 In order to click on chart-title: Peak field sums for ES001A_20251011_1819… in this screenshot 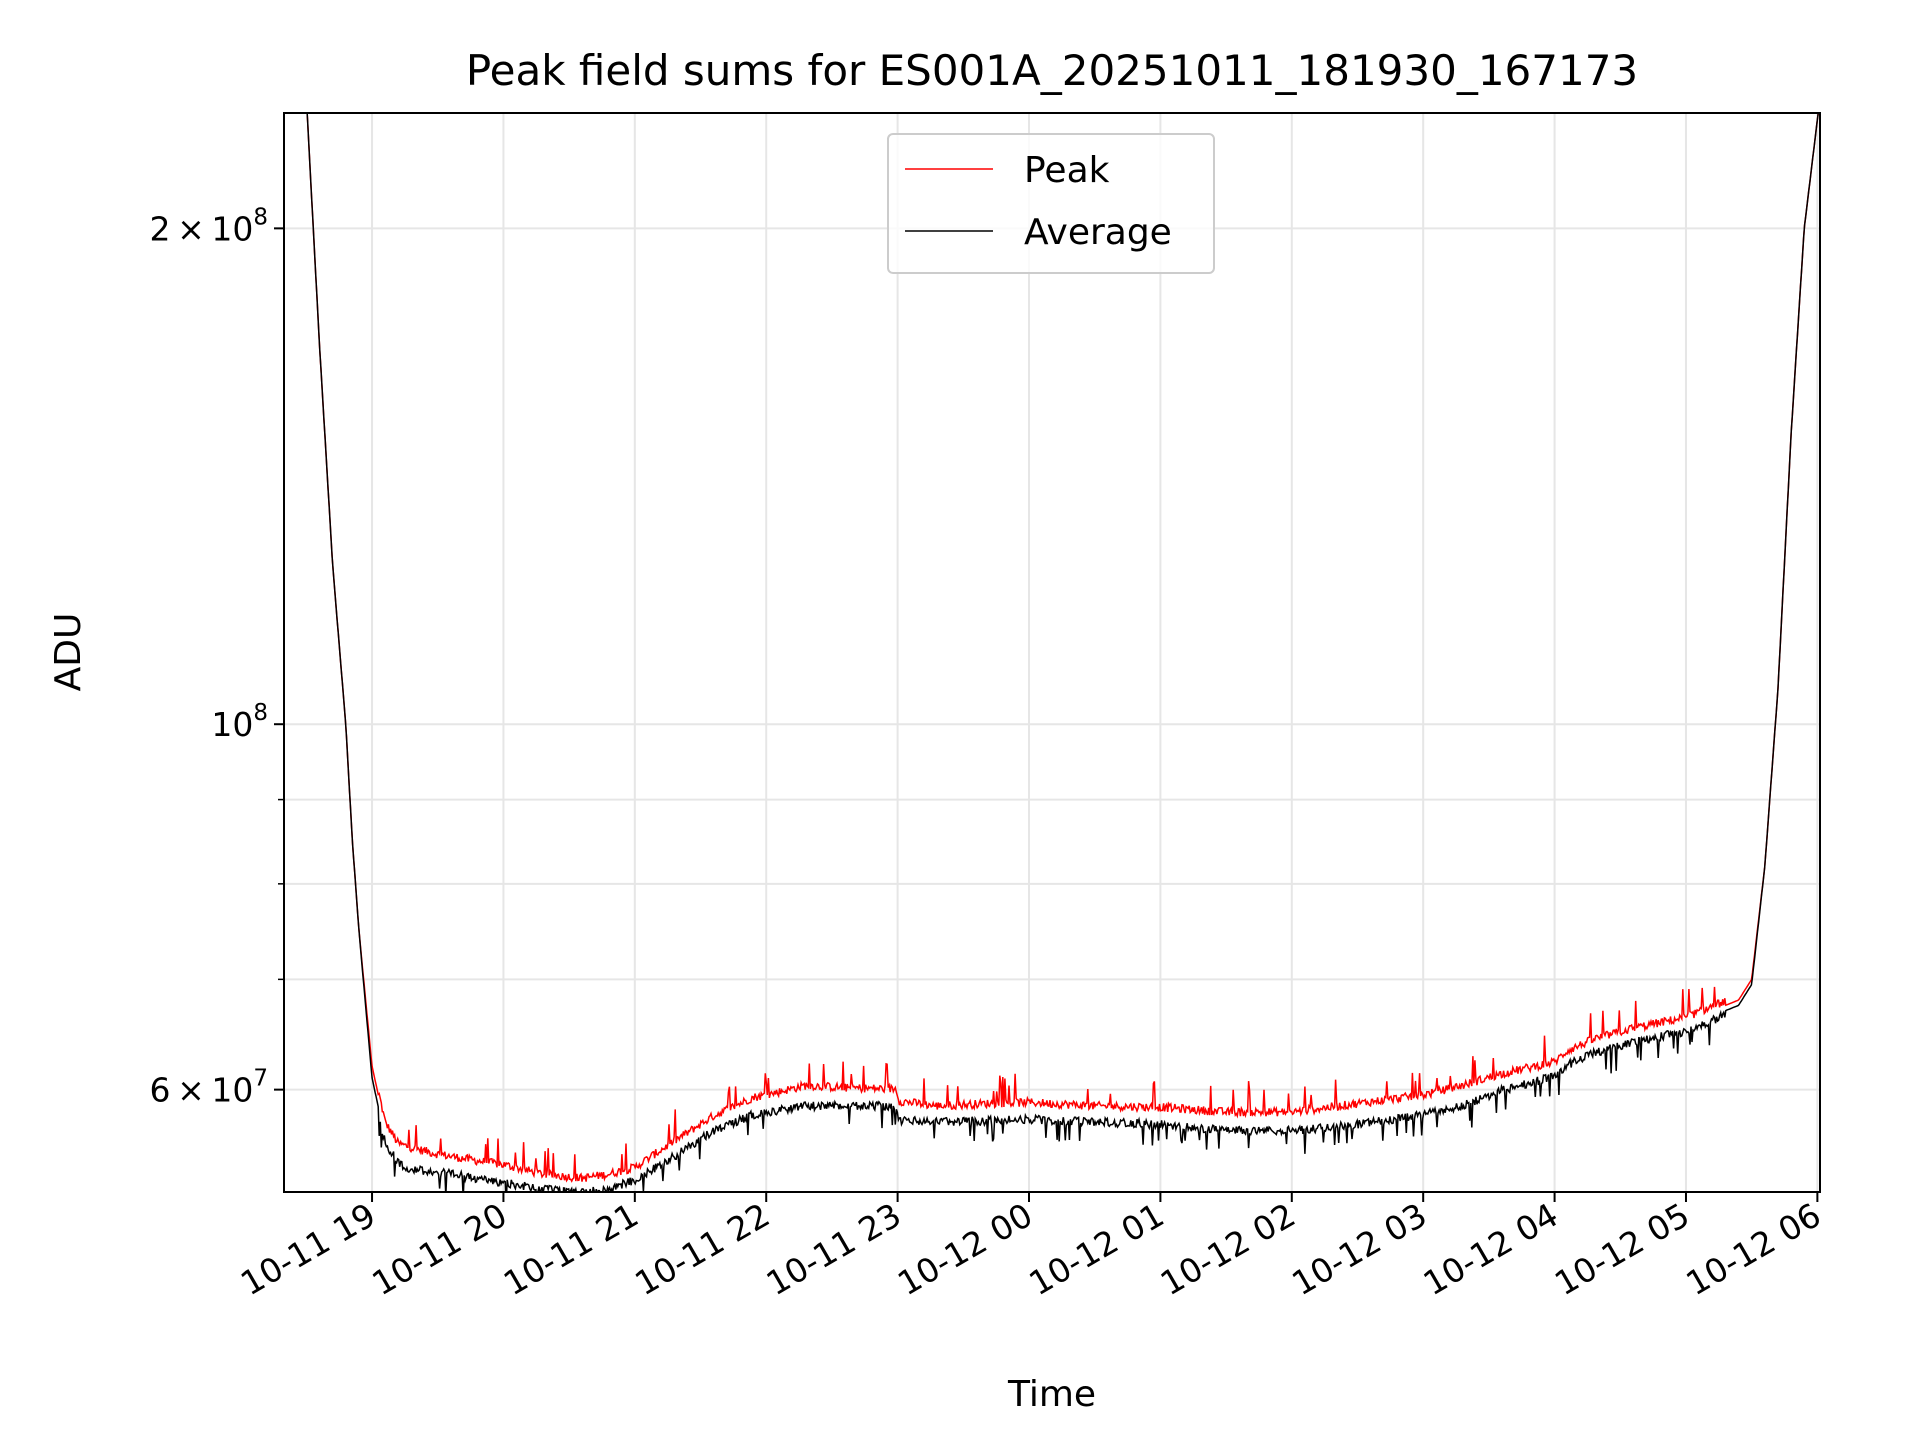, I will do `click(1052, 70)`.